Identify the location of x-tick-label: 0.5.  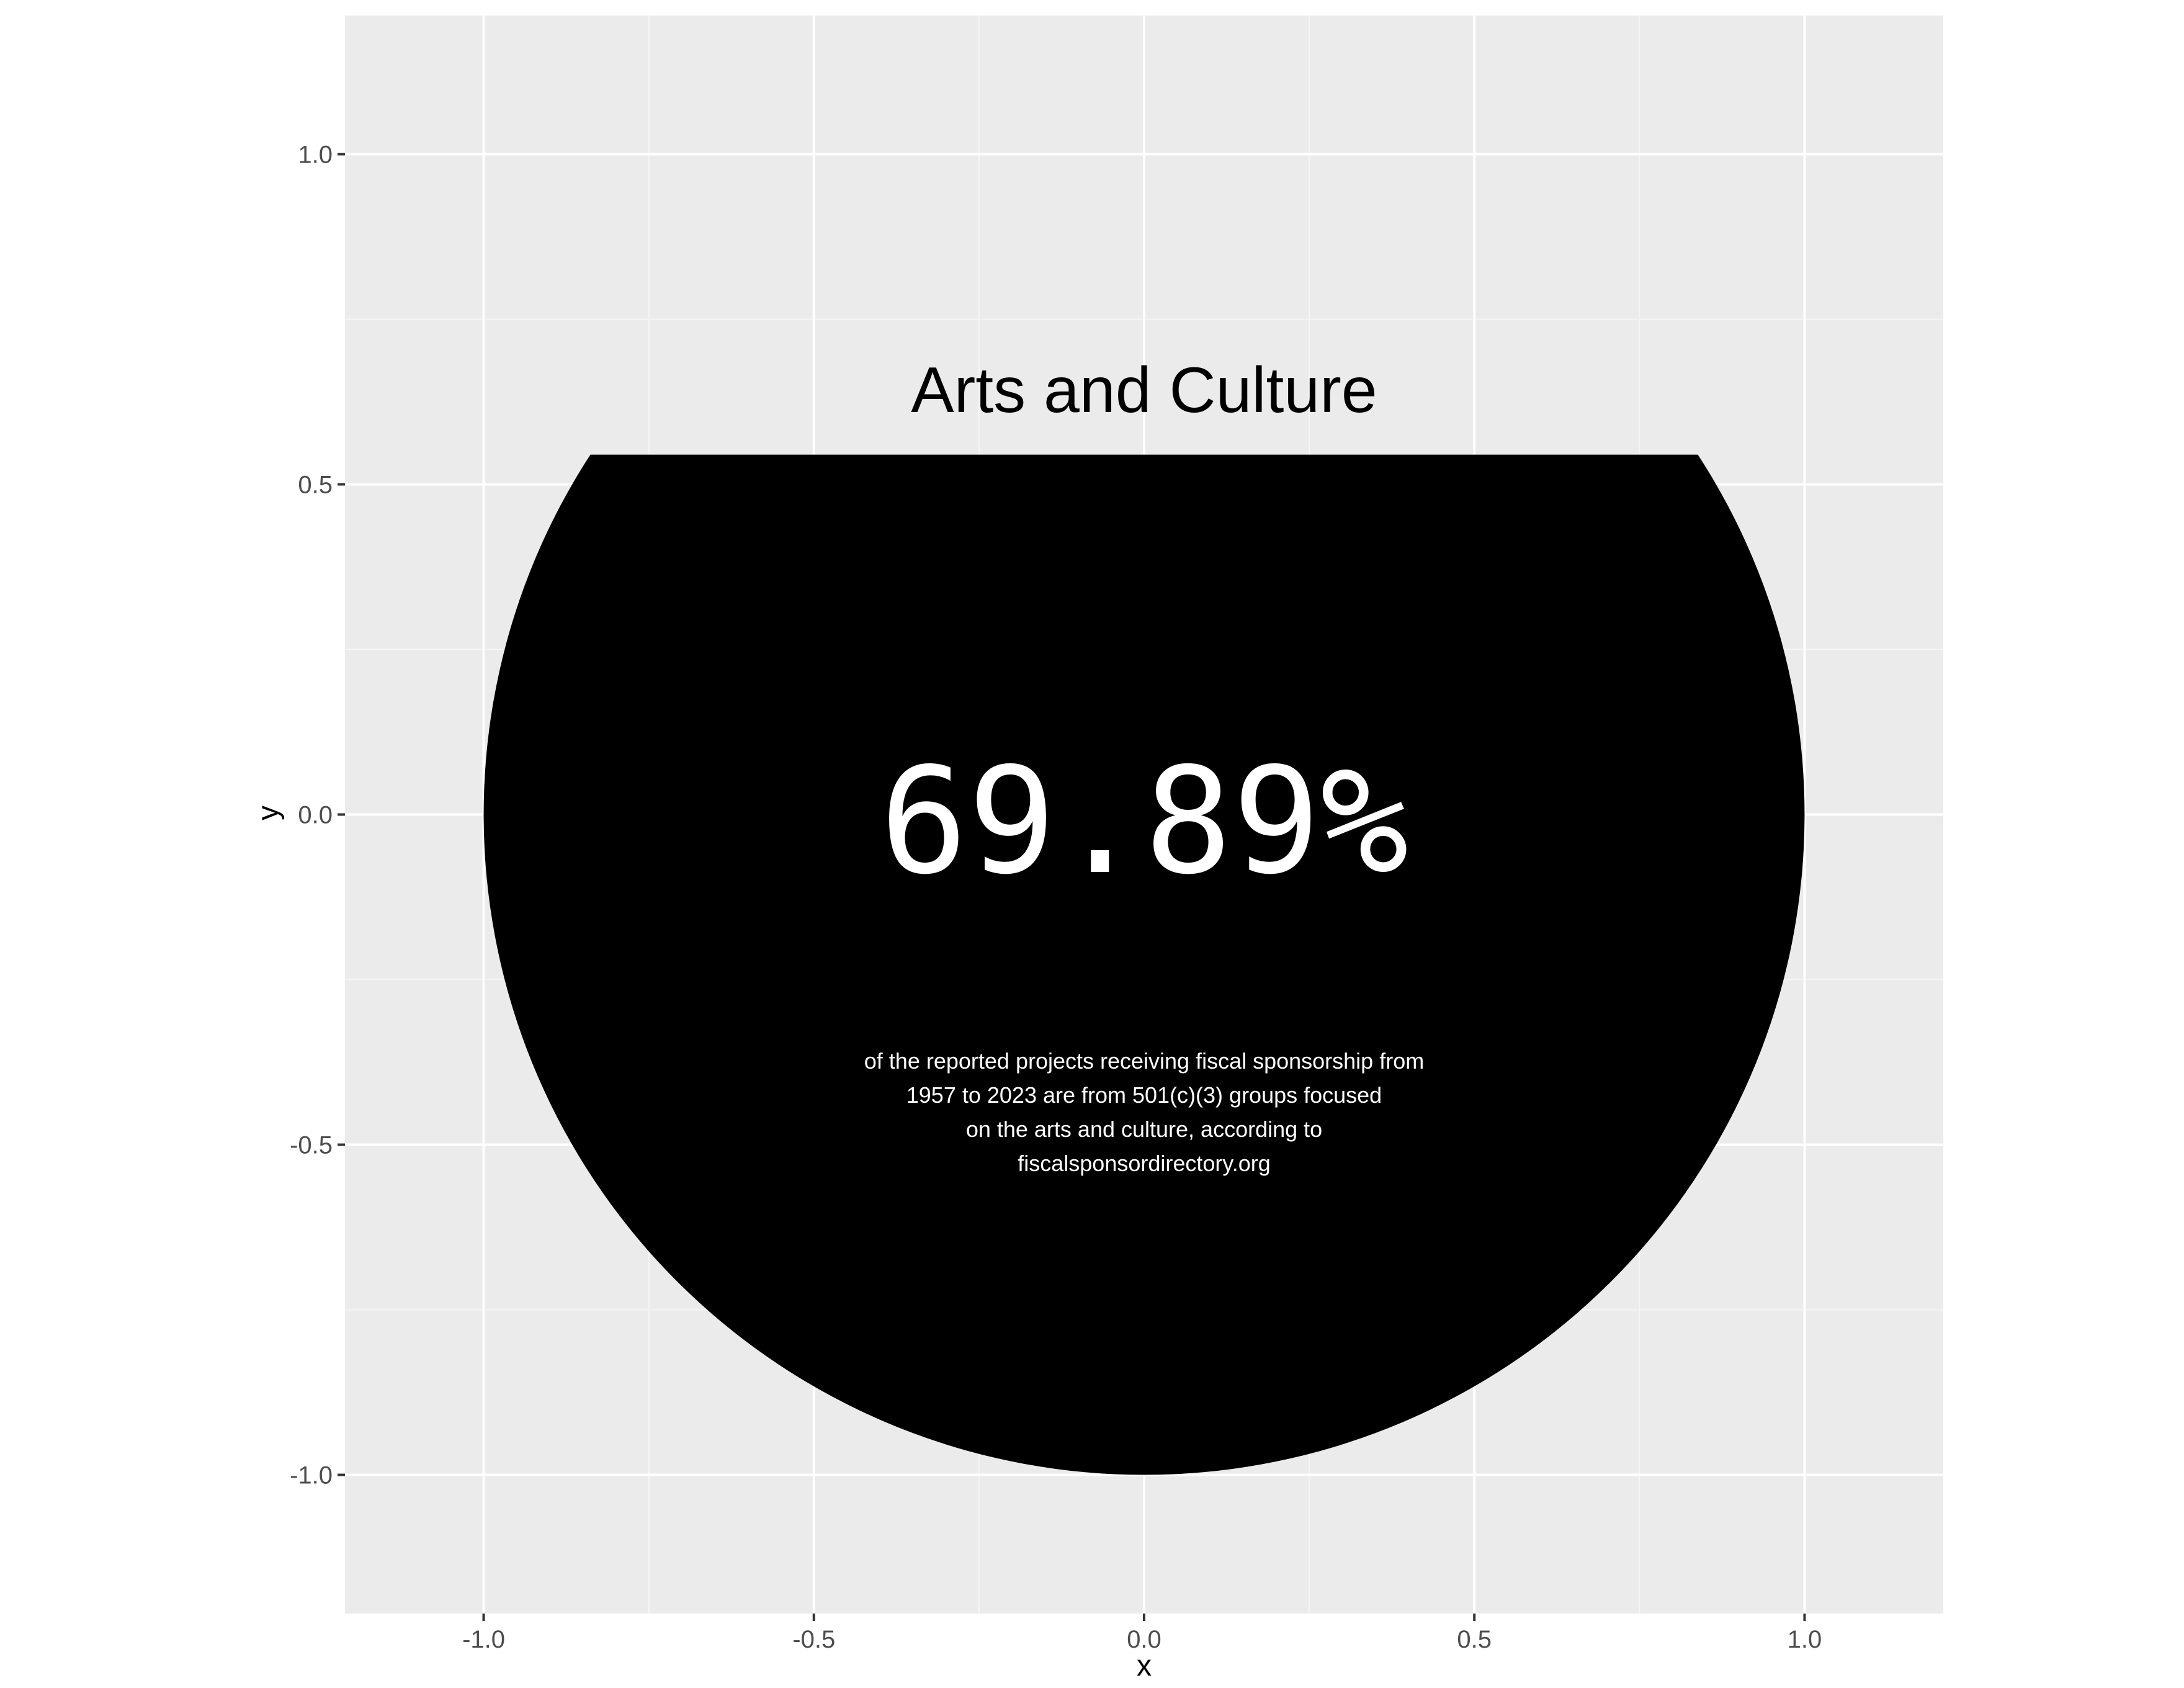
(1475, 1639).